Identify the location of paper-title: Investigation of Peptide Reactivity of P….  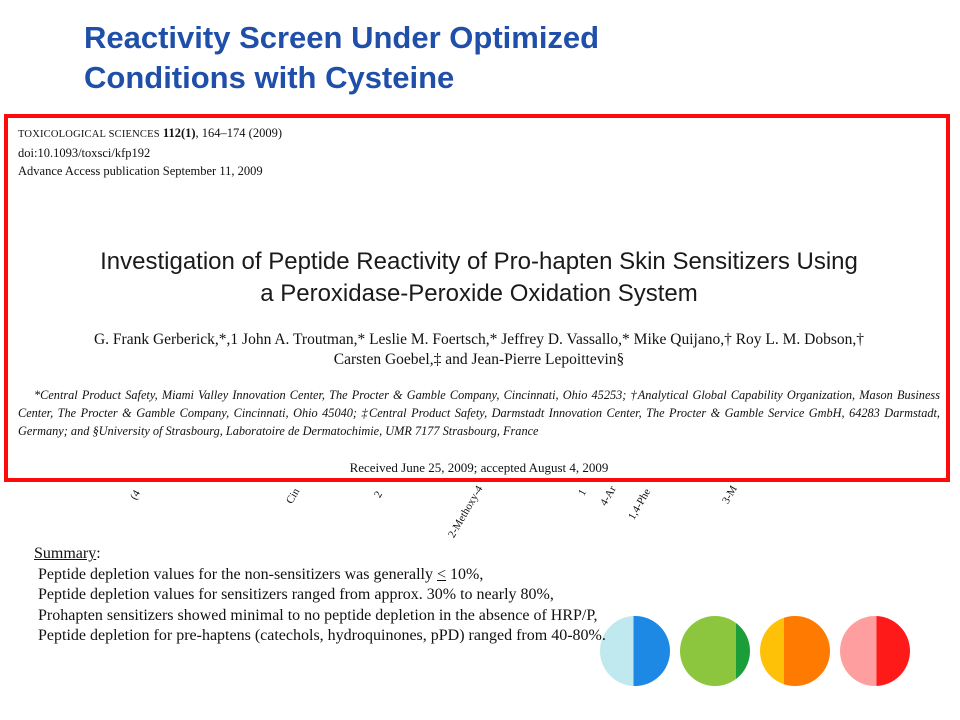
(479, 278).